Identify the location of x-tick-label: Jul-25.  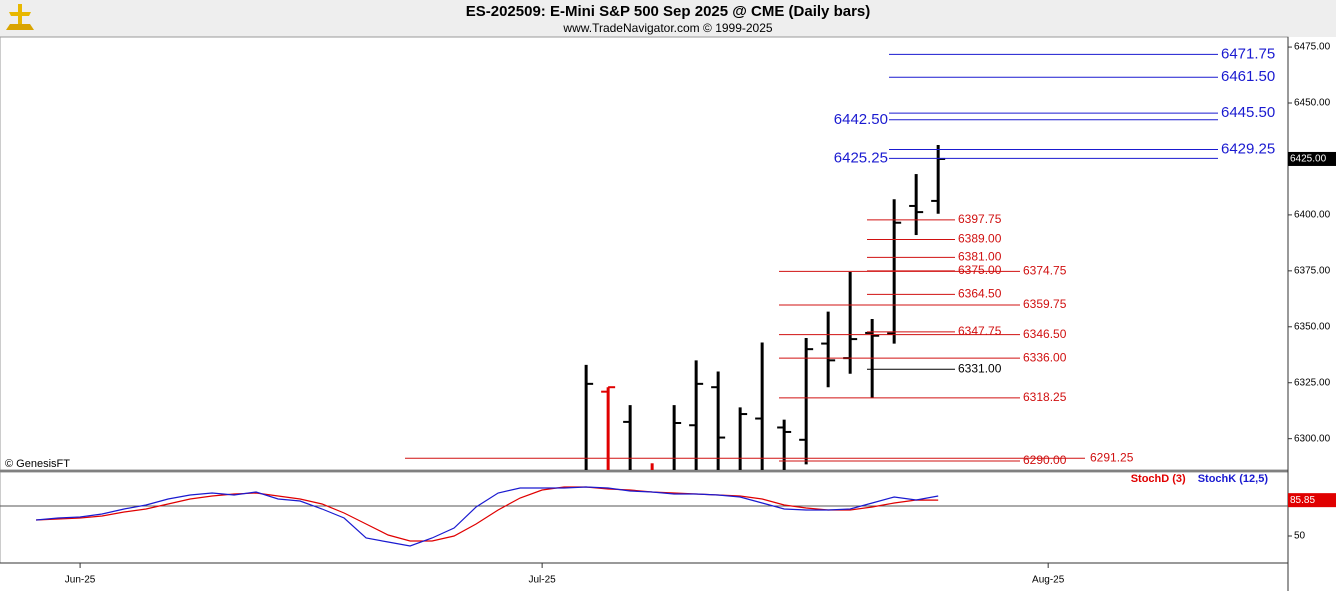
(543, 580).